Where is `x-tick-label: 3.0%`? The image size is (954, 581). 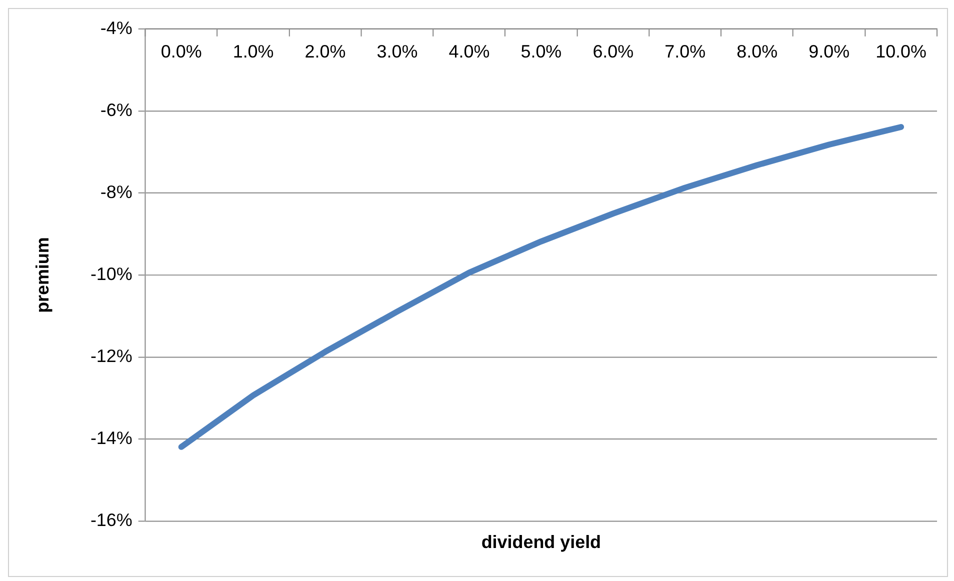
x-tick-label: 3.0% is located at coordinates (397, 52).